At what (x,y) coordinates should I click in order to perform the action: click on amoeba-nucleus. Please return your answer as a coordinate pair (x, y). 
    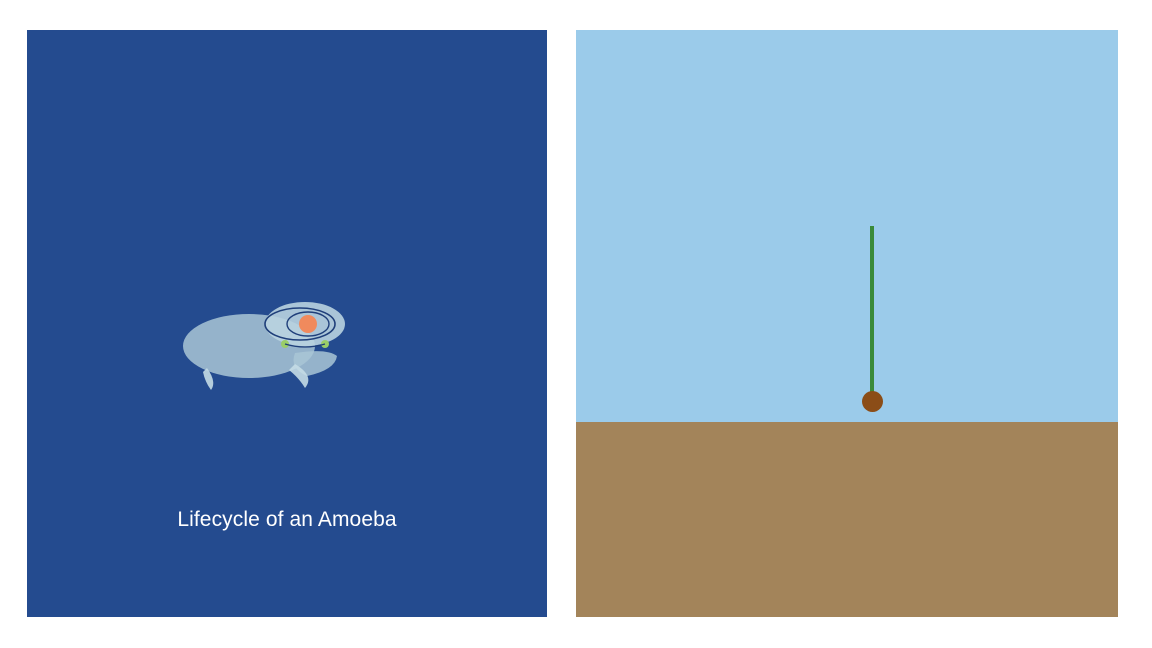
    Looking at the image, I should click on (308, 324).